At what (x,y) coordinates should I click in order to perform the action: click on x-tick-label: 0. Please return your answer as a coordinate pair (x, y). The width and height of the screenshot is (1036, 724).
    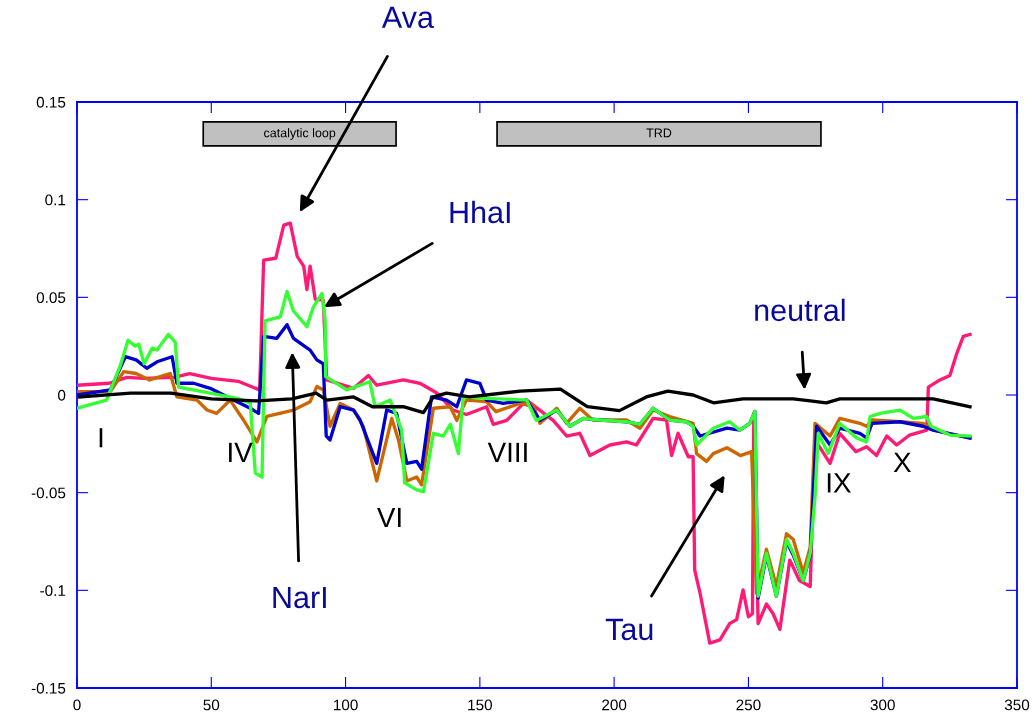
    Looking at the image, I should click on (77, 705).